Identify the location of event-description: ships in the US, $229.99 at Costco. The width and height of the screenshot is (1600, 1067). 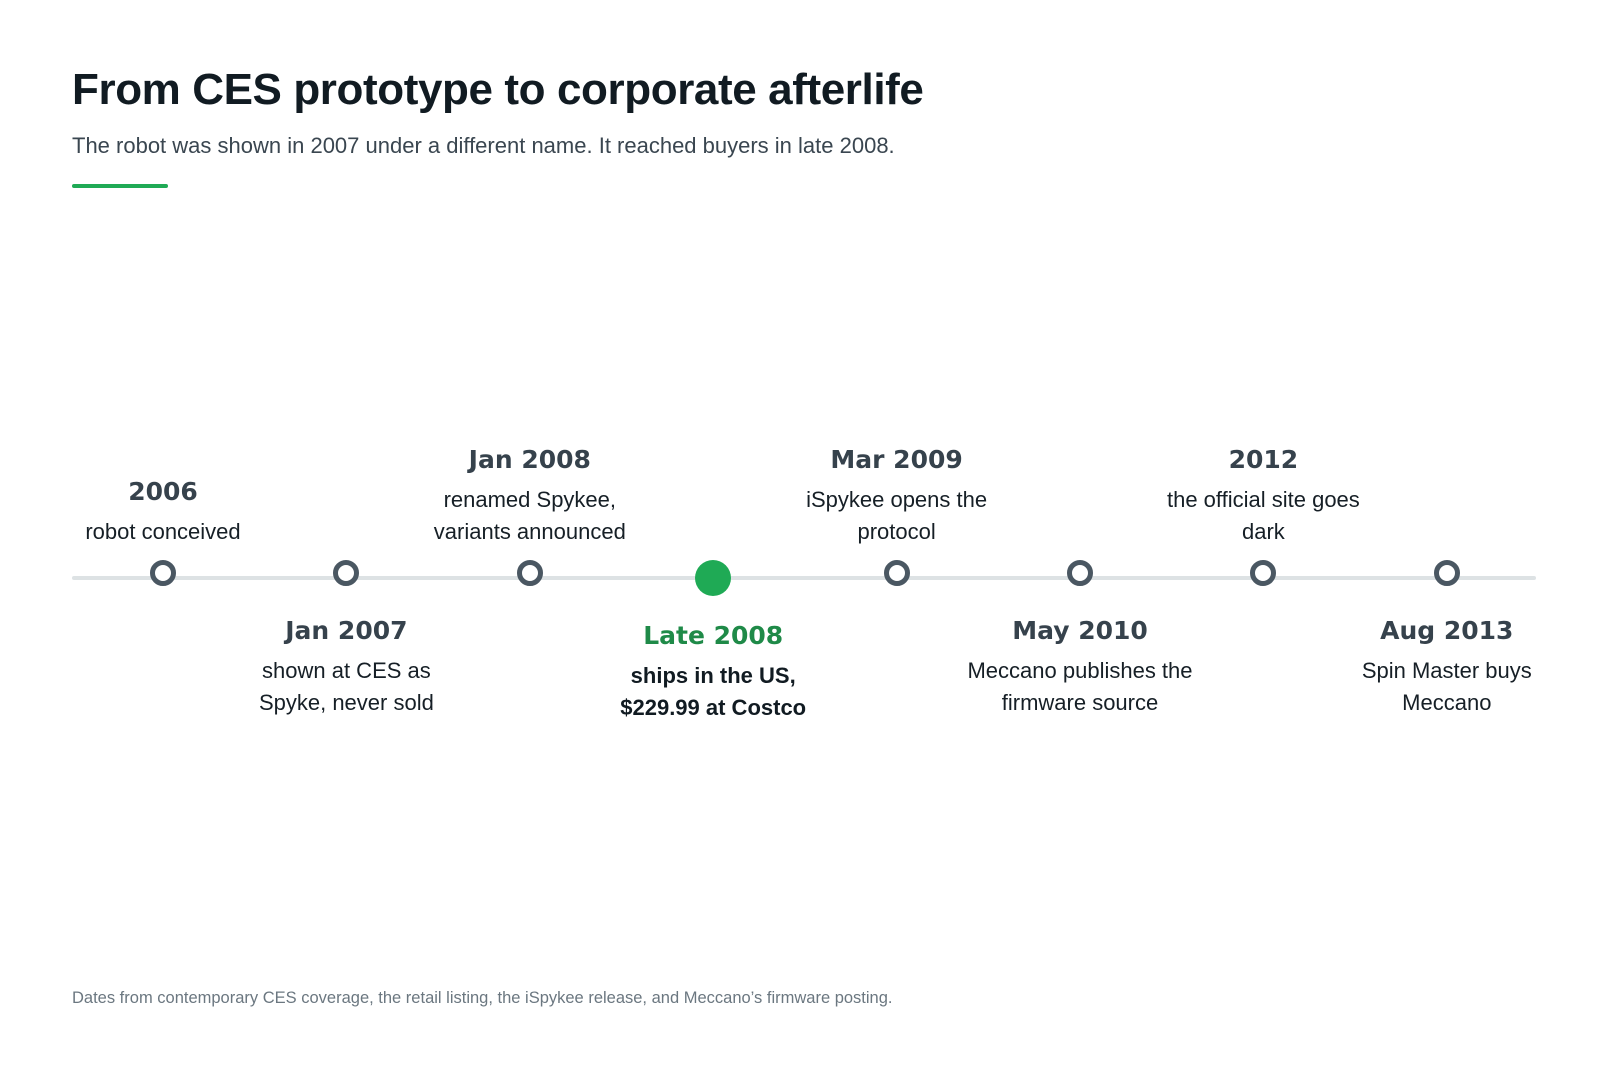
(713, 691).